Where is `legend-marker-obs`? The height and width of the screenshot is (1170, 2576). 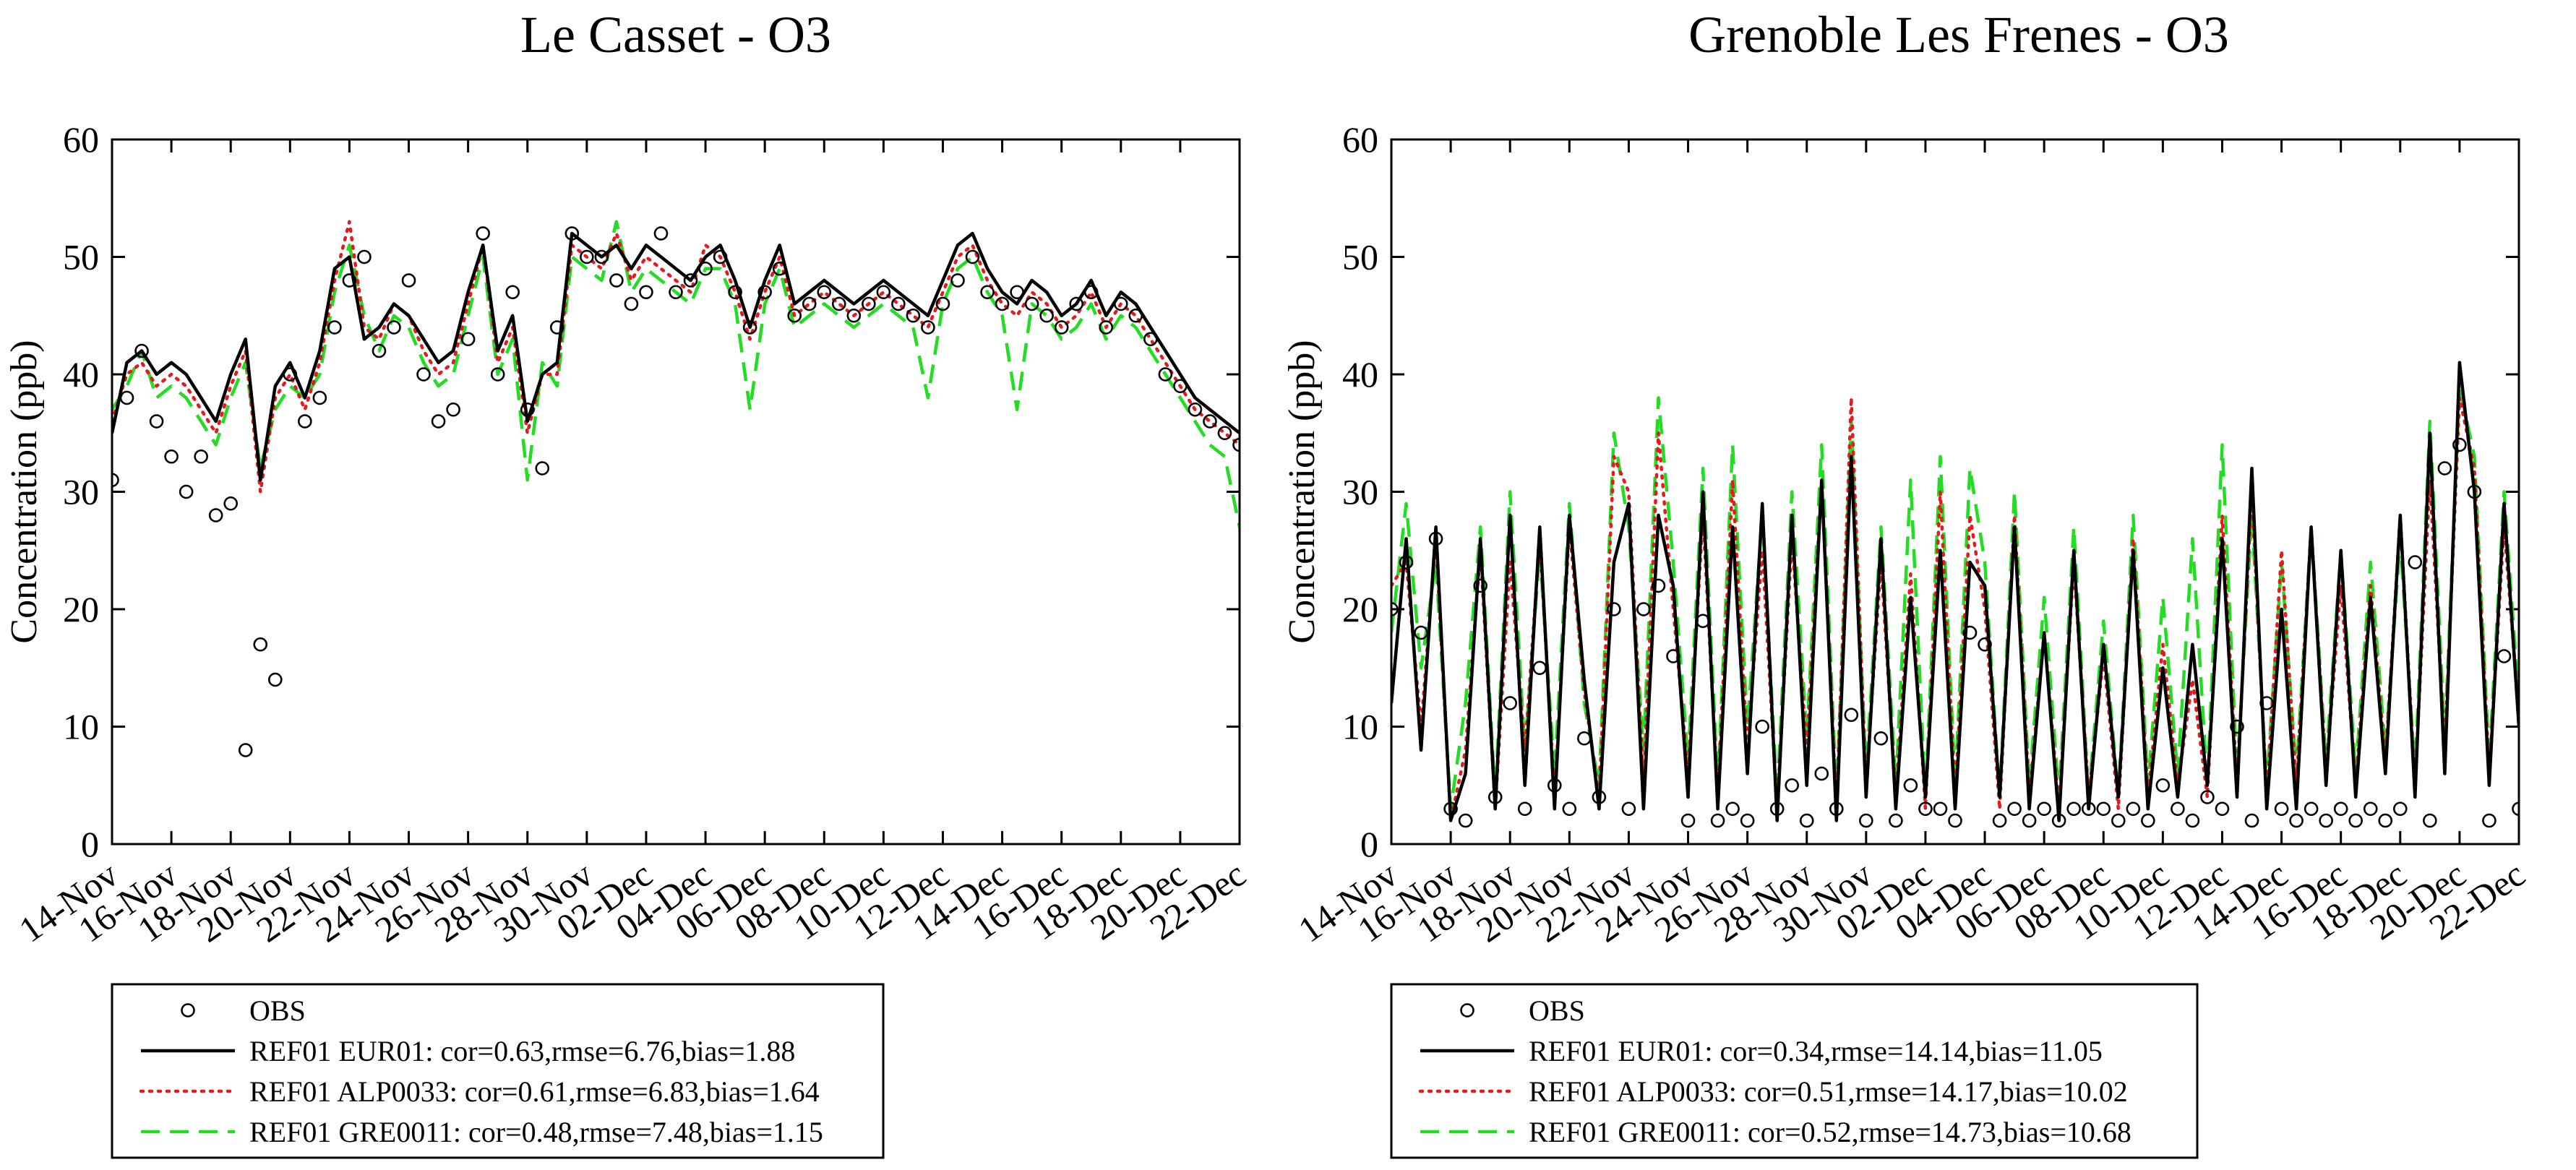
legend-marker-obs is located at coordinates (1467, 1010).